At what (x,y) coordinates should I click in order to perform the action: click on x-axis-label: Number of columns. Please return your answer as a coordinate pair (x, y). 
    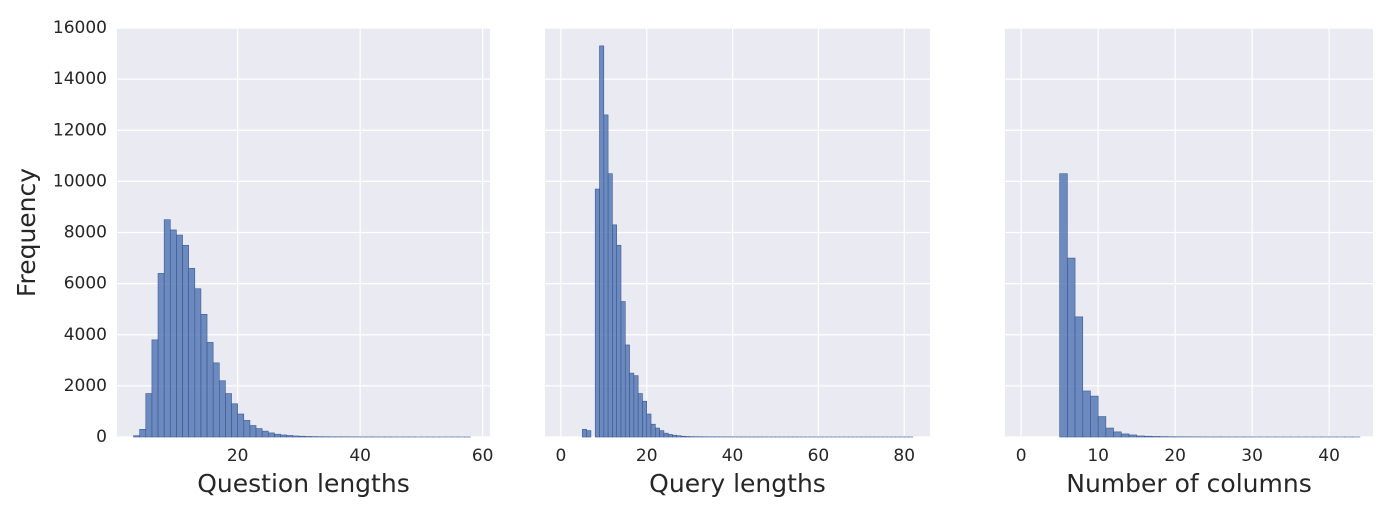
    Looking at the image, I should click on (1188, 483).